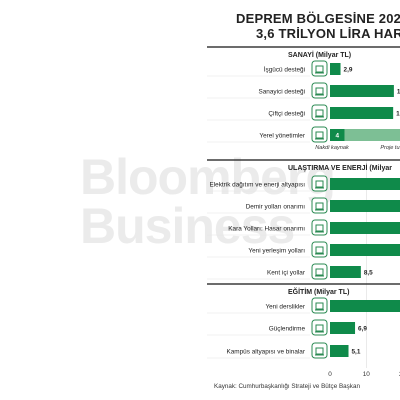 The height and width of the screenshot is (400, 400). What do you see at coordinates (281, 92) in the screenshot?
I see `row-label: Sanayici desteği` at bounding box center [281, 92].